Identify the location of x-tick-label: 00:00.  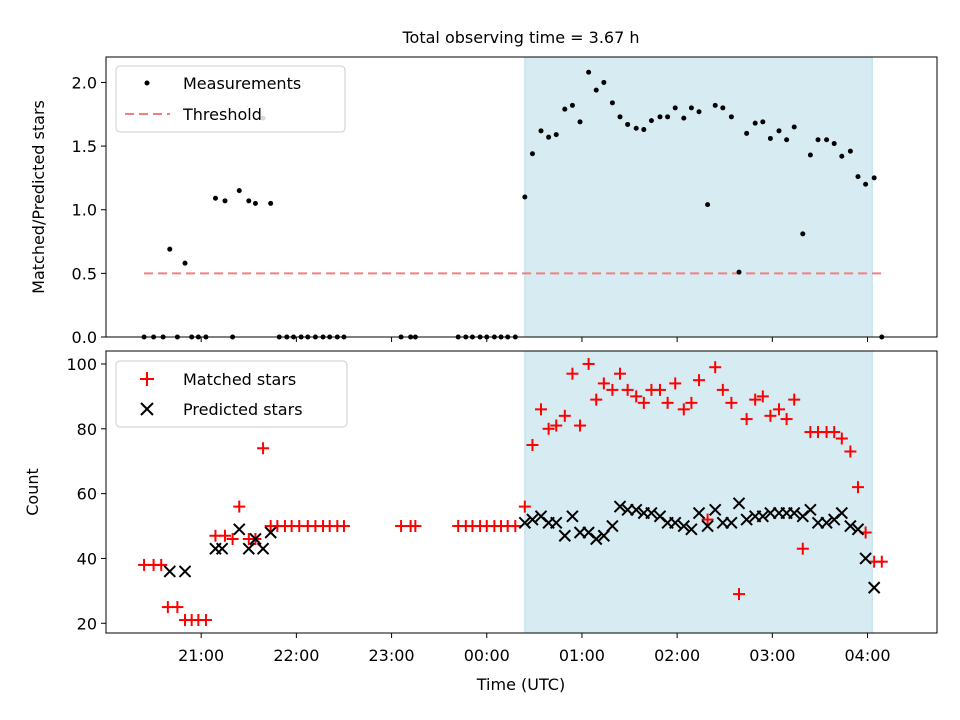
(487, 655).